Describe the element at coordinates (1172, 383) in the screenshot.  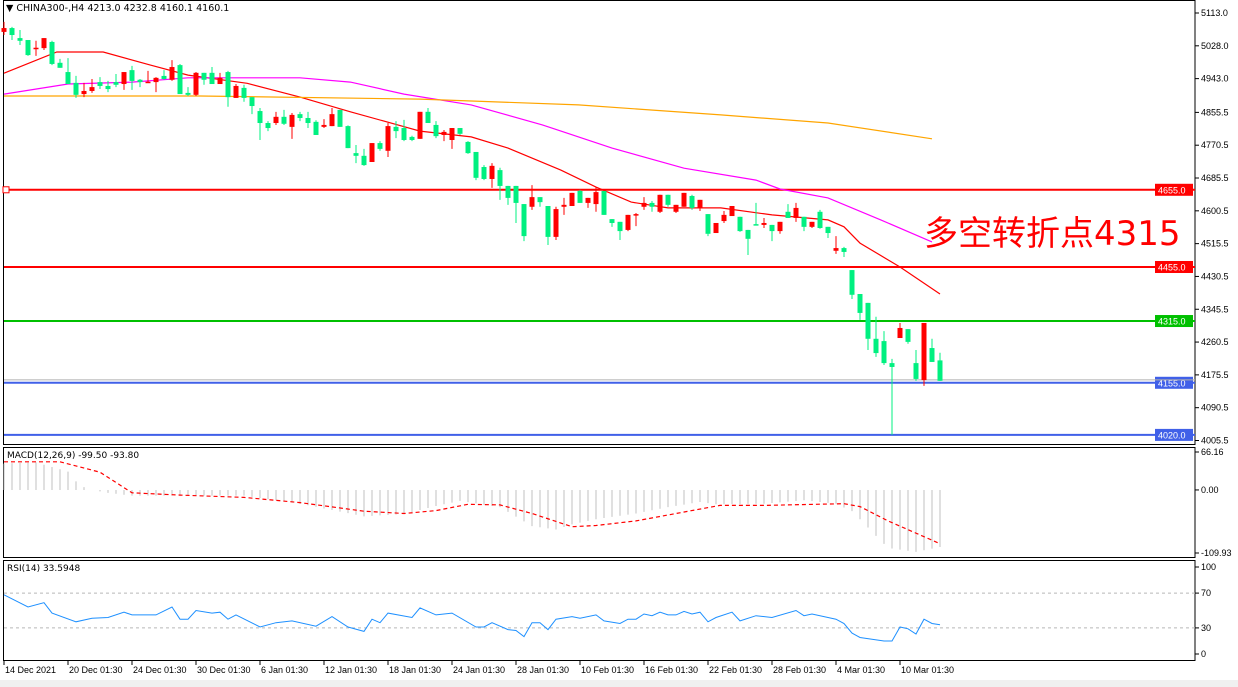
I see `level-price-label: 4155.0` at that location.